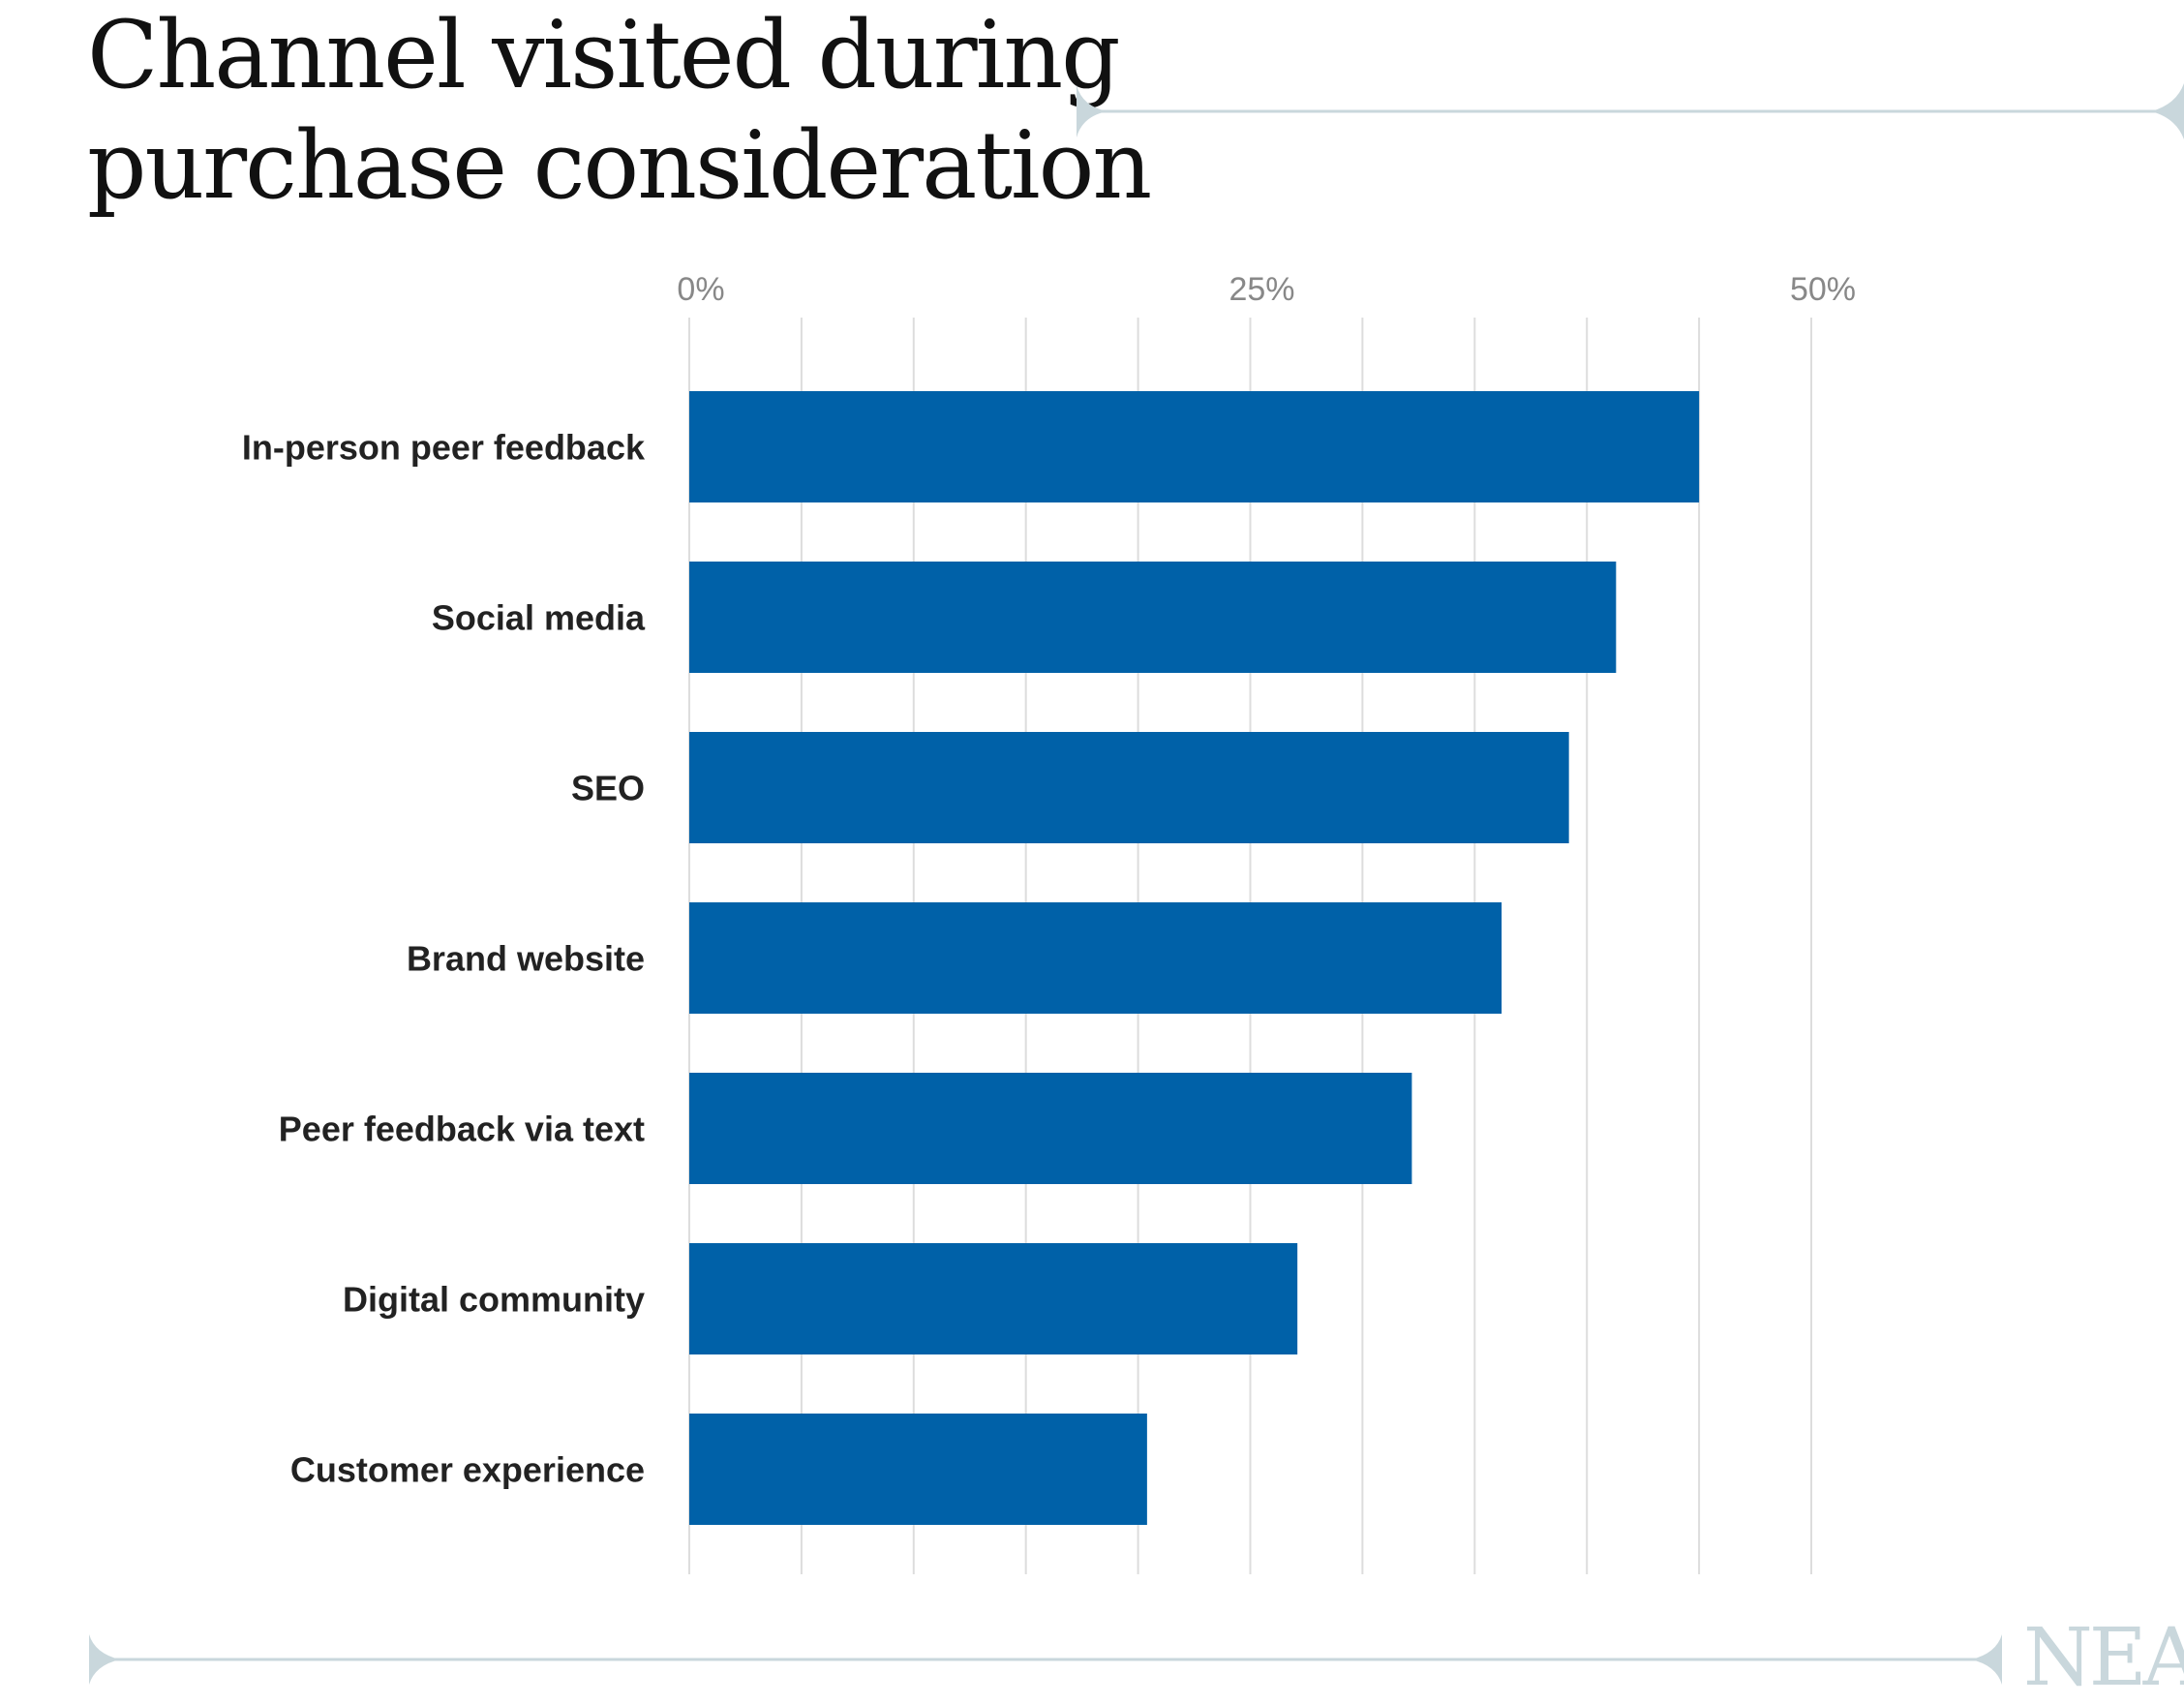 The width and height of the screenshot is (2184, 1704). Describe the element at coordinates (608, 788) in the screenshot. I see `category-label: SEO` at that location.